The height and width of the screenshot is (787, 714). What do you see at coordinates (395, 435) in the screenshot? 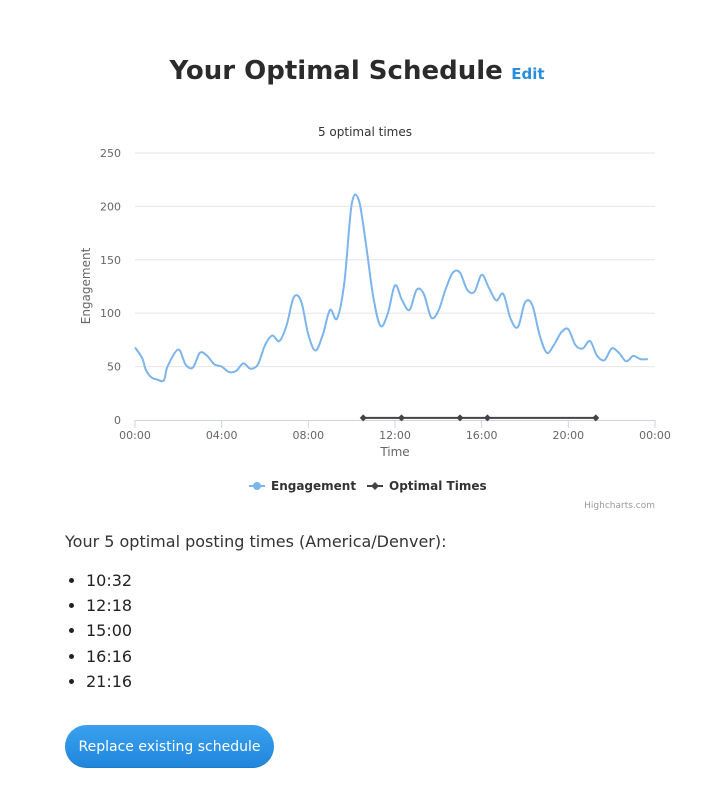
I see `x-tick-label: 12:00` at bounding box center [395, 435].